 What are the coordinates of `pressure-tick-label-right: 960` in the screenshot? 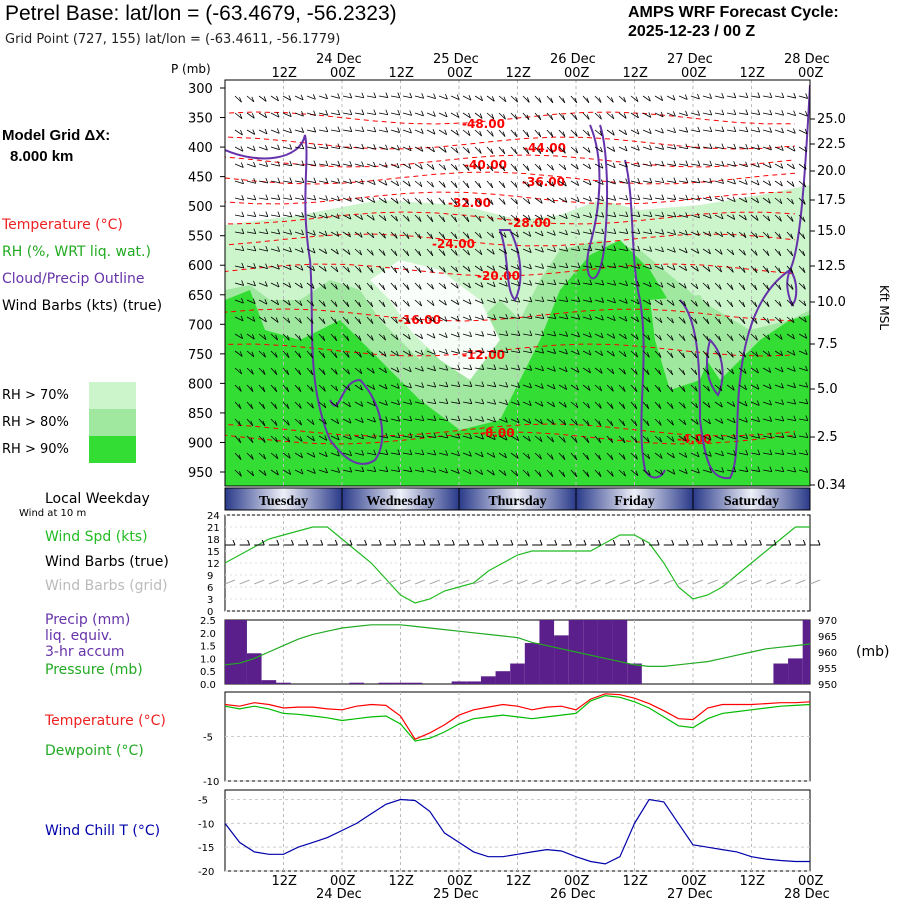 It's located at (827, 653).